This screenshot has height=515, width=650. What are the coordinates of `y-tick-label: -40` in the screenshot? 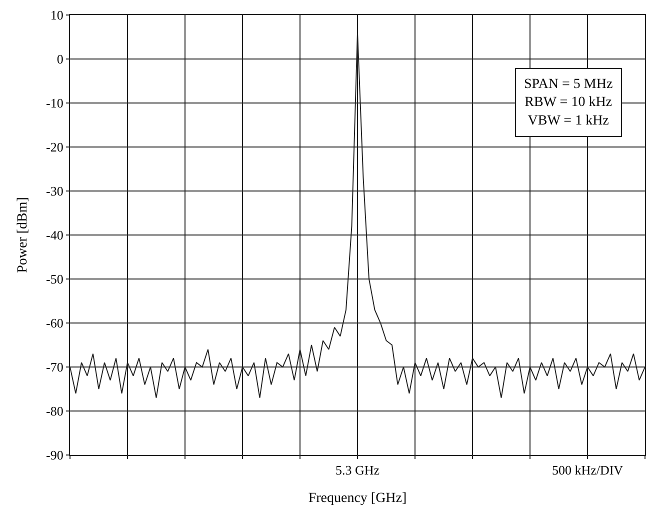 It's located at (55, 235).